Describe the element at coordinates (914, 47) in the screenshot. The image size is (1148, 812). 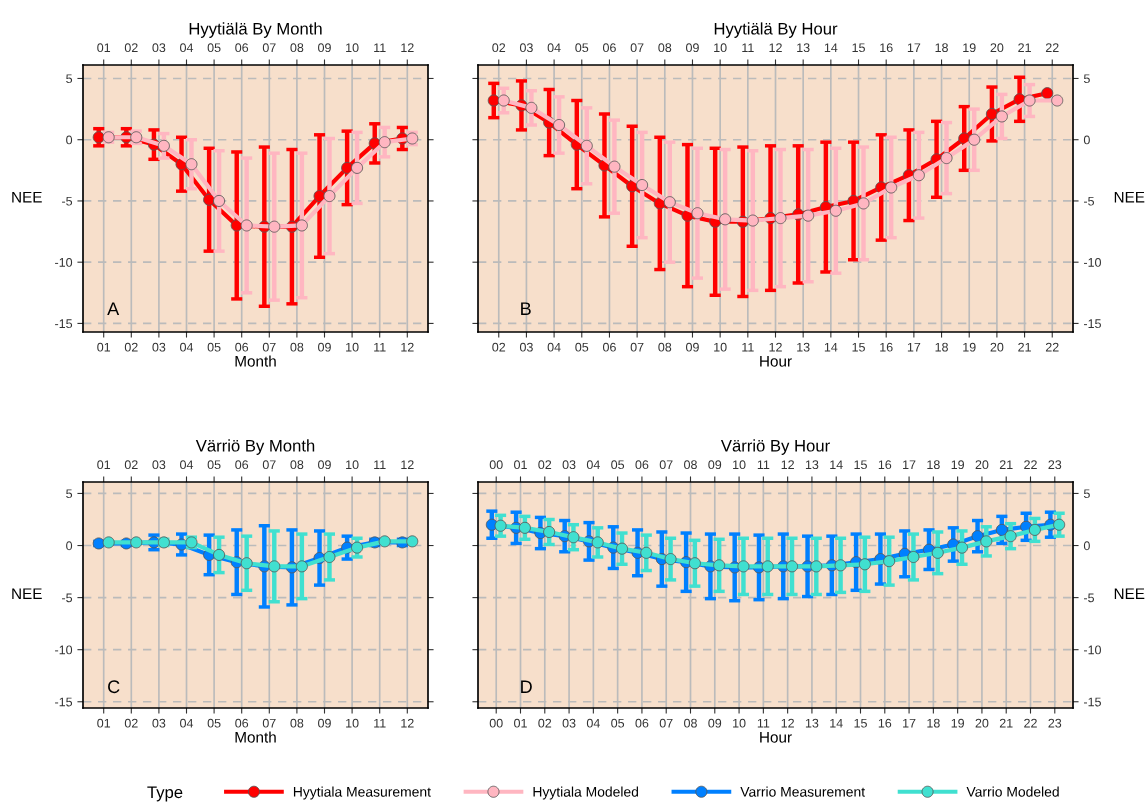
I see `x-tick-label: 17` at that location.